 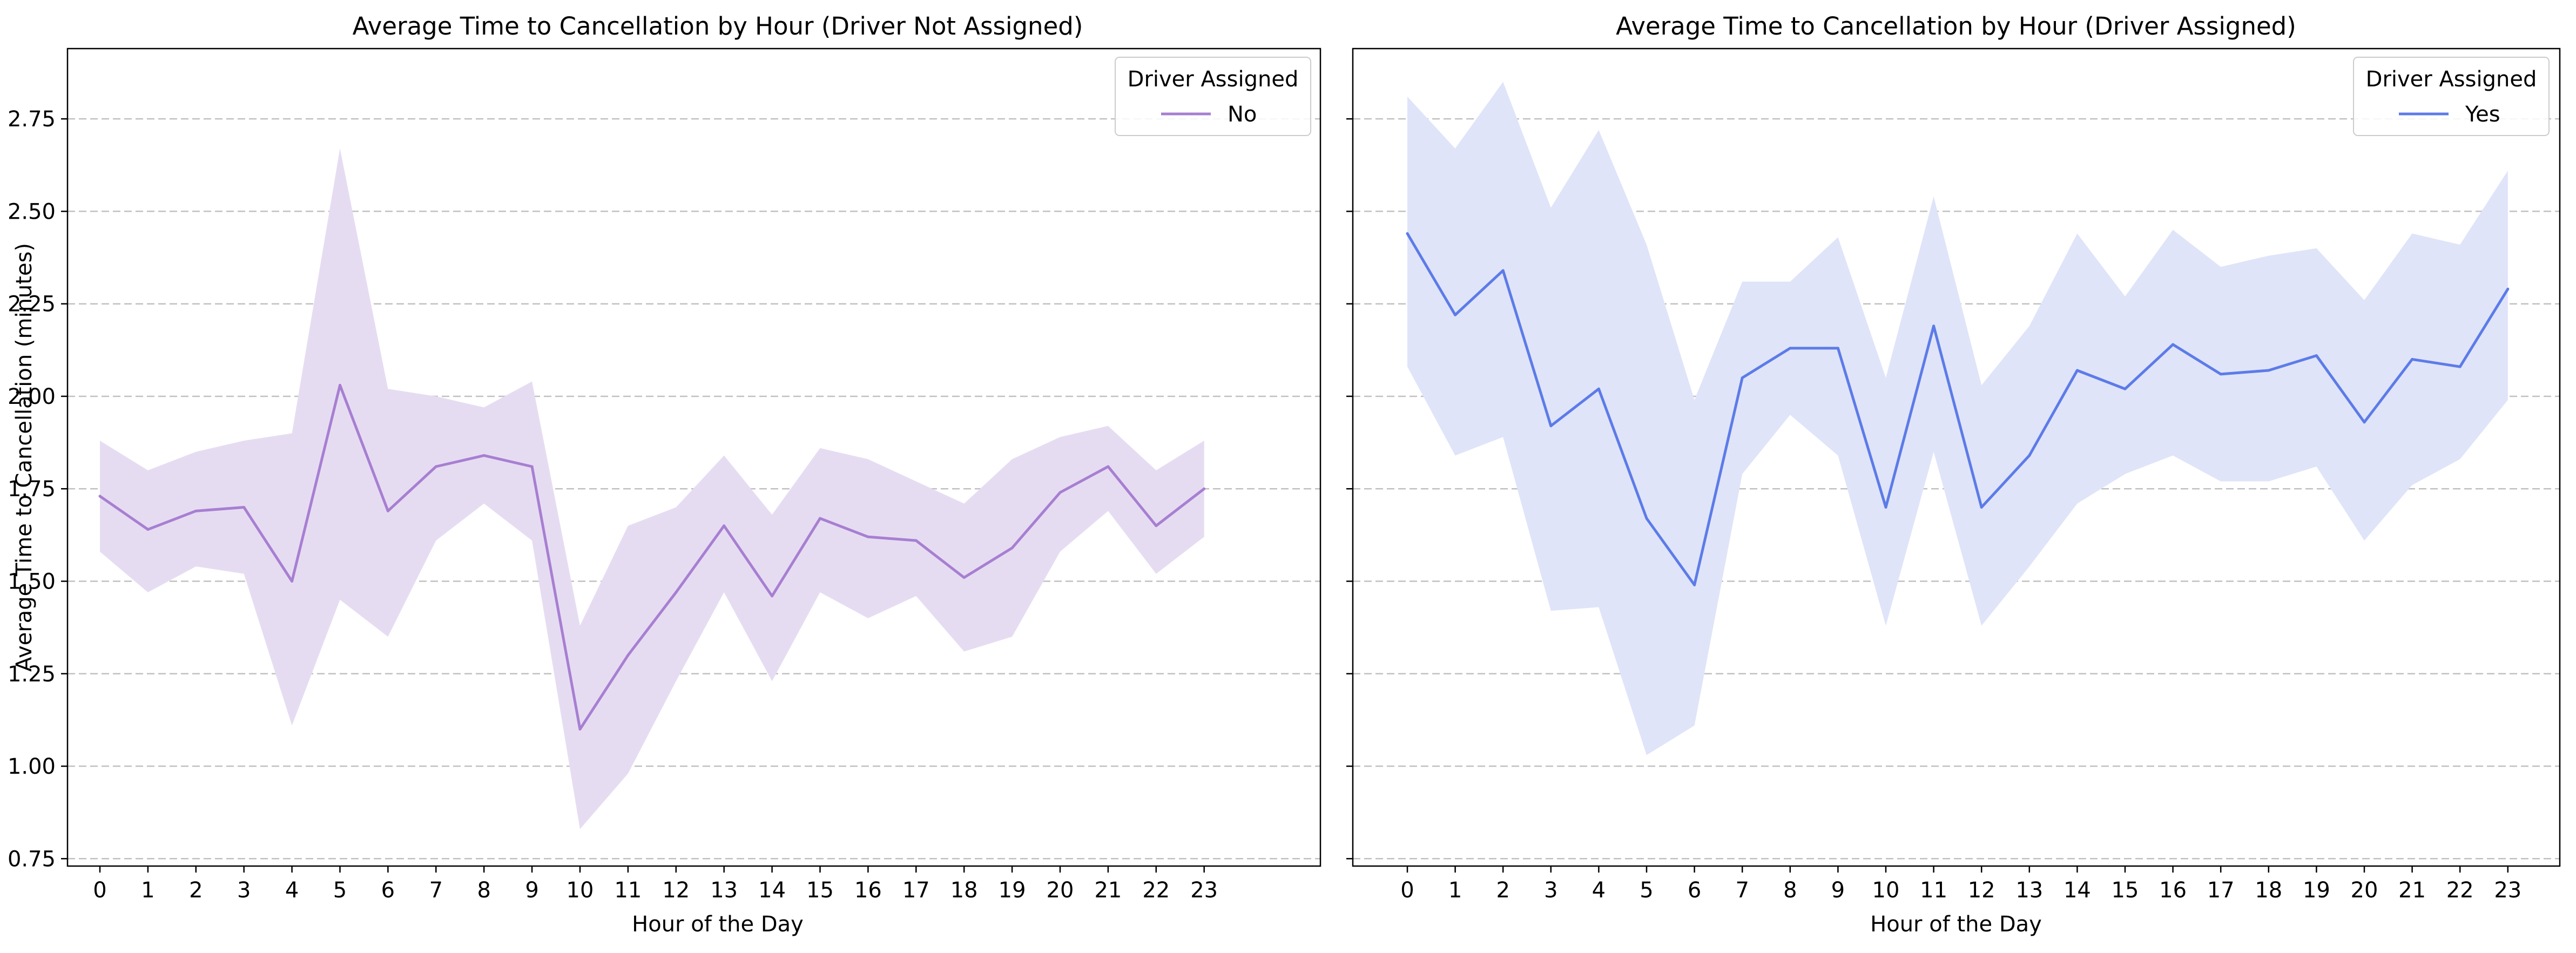 What do you see at coordinates (32, 674) in the screenshot?
I see `y-tick-label: 1.25` at bounding box center [32, 674].